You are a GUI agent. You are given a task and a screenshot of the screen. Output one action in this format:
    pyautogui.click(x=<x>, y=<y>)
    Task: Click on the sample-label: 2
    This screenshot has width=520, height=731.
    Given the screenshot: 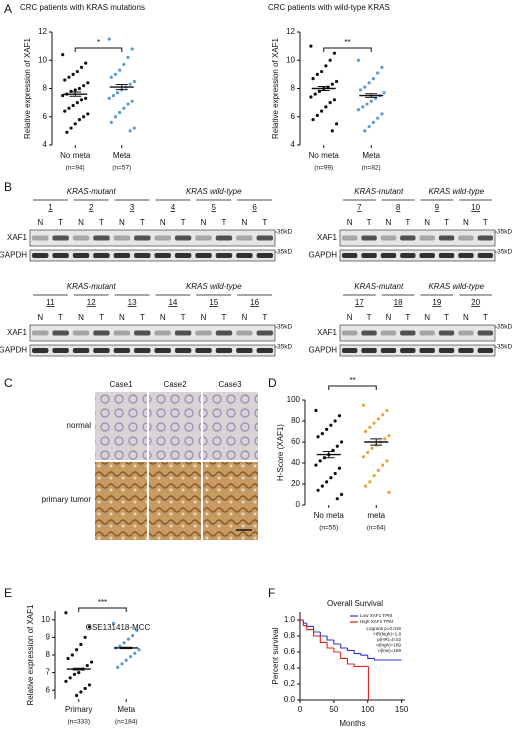 What is the action you would take?
    pyautogui.click(x=91, y=207)
    